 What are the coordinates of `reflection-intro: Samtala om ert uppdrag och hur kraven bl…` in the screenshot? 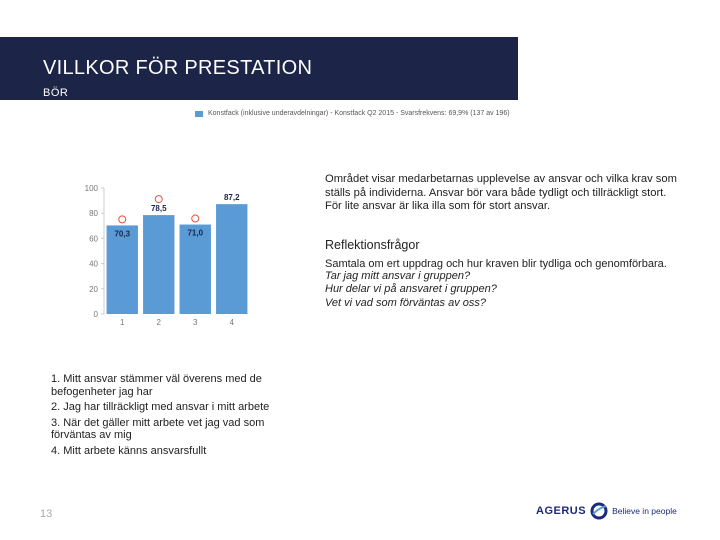 It's located at (496, 264).